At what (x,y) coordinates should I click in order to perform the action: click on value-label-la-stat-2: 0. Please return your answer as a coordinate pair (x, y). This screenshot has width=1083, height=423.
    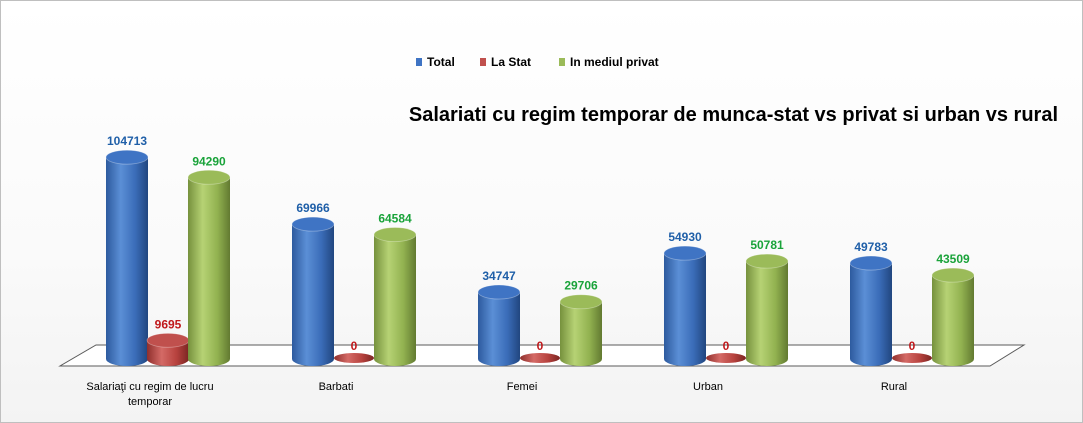
    Looking at the image, I should click on (540, 346).